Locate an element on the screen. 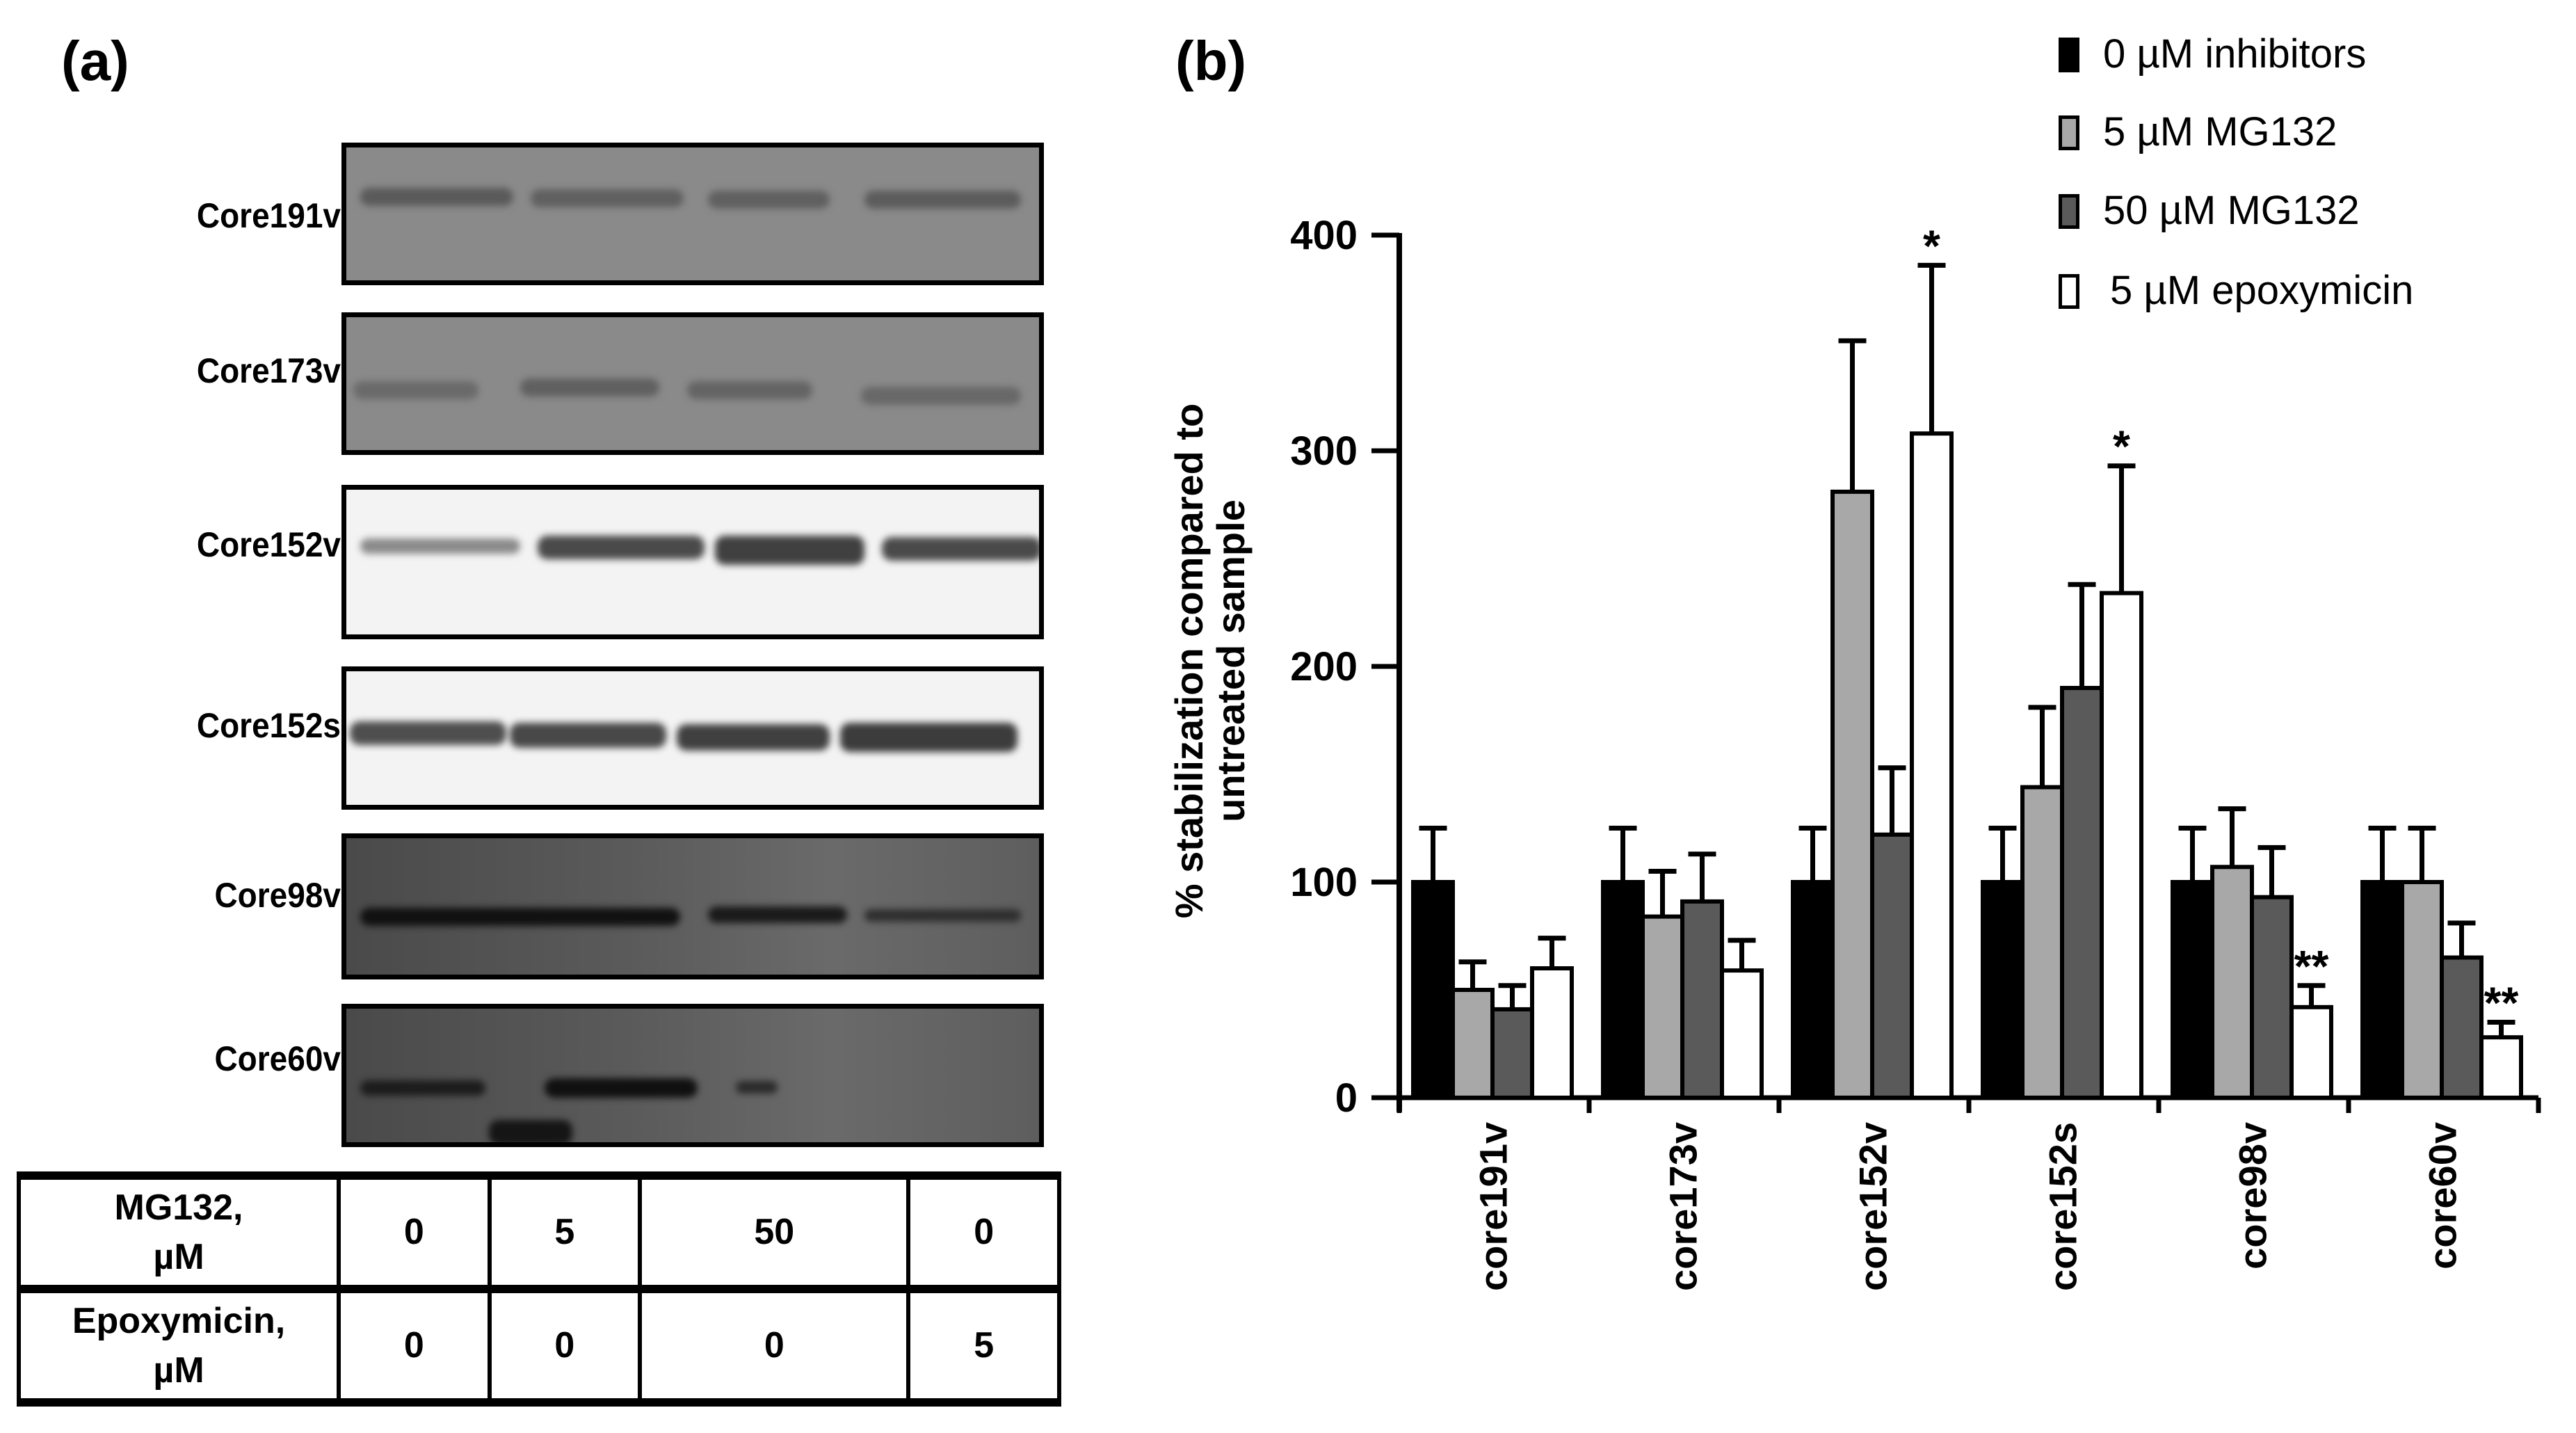 The width and height of the screenshot is (2576, 1433). y-tick-label: 100 is located at coordinates (1324, 882).